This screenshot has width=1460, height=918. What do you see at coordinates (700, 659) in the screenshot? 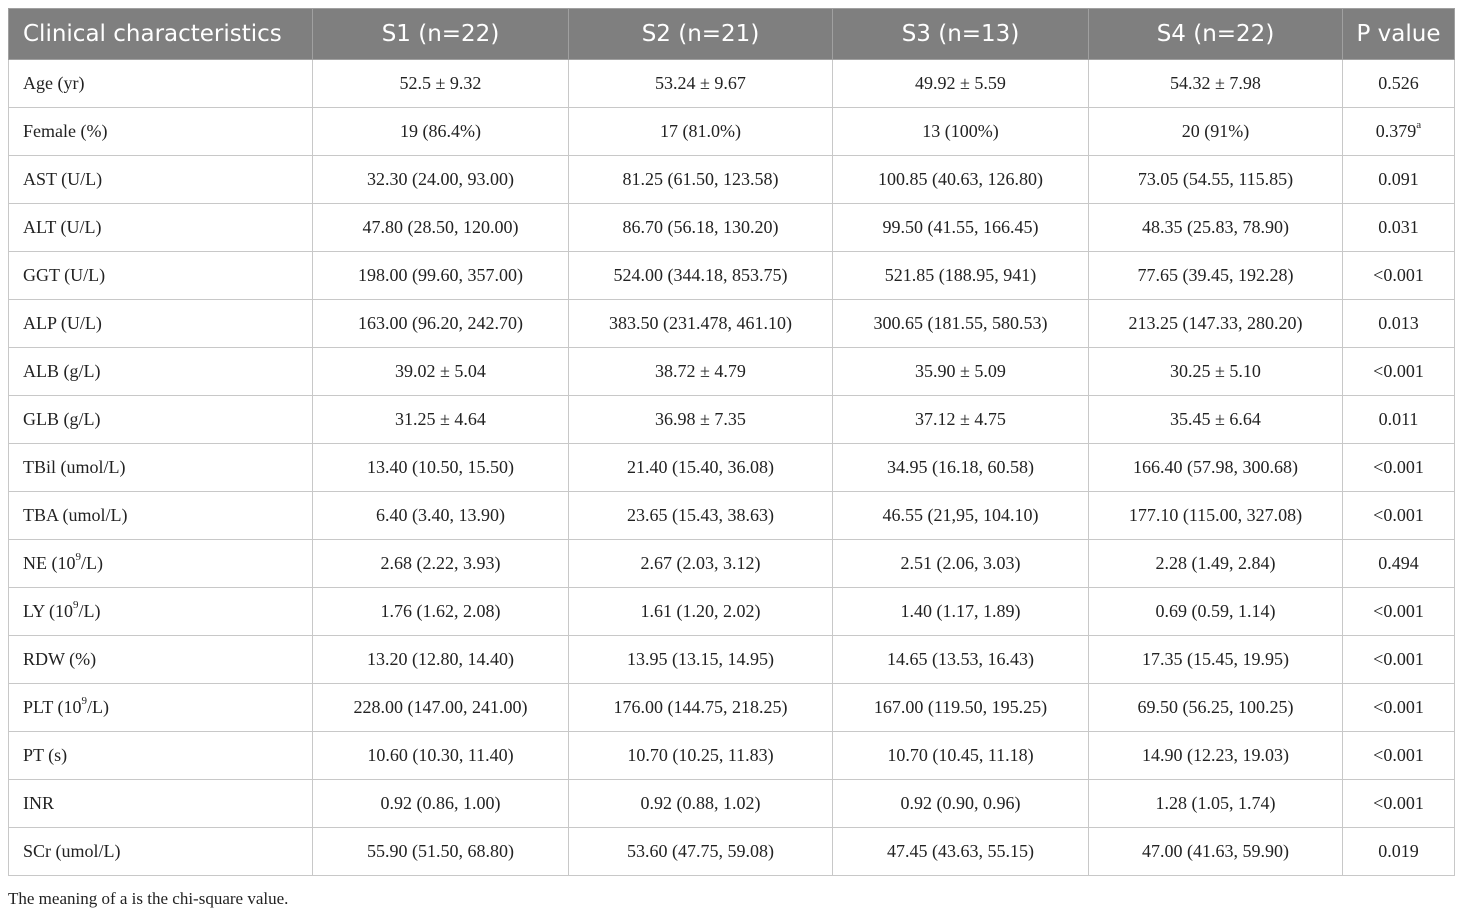
I see `table-cell-s2: 13.95 (13.15, 14.95)` at bounding box center [700, 659].